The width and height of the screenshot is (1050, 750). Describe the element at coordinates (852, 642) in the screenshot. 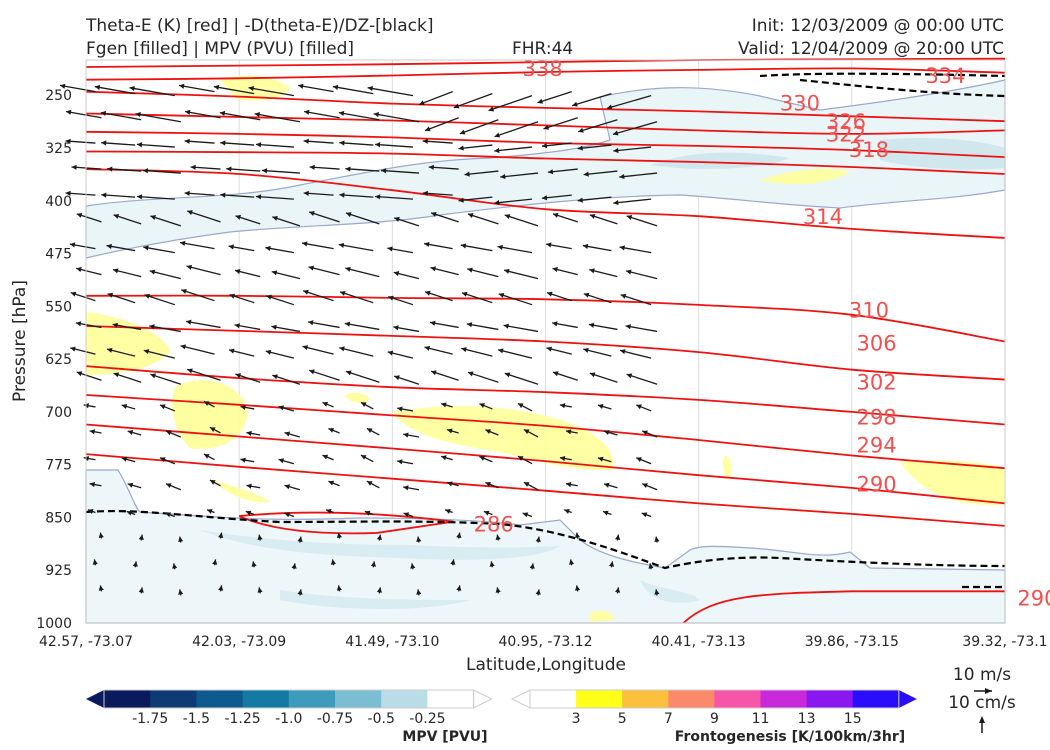

I see `x-tick-label: 39.86, -73.15` at that location.